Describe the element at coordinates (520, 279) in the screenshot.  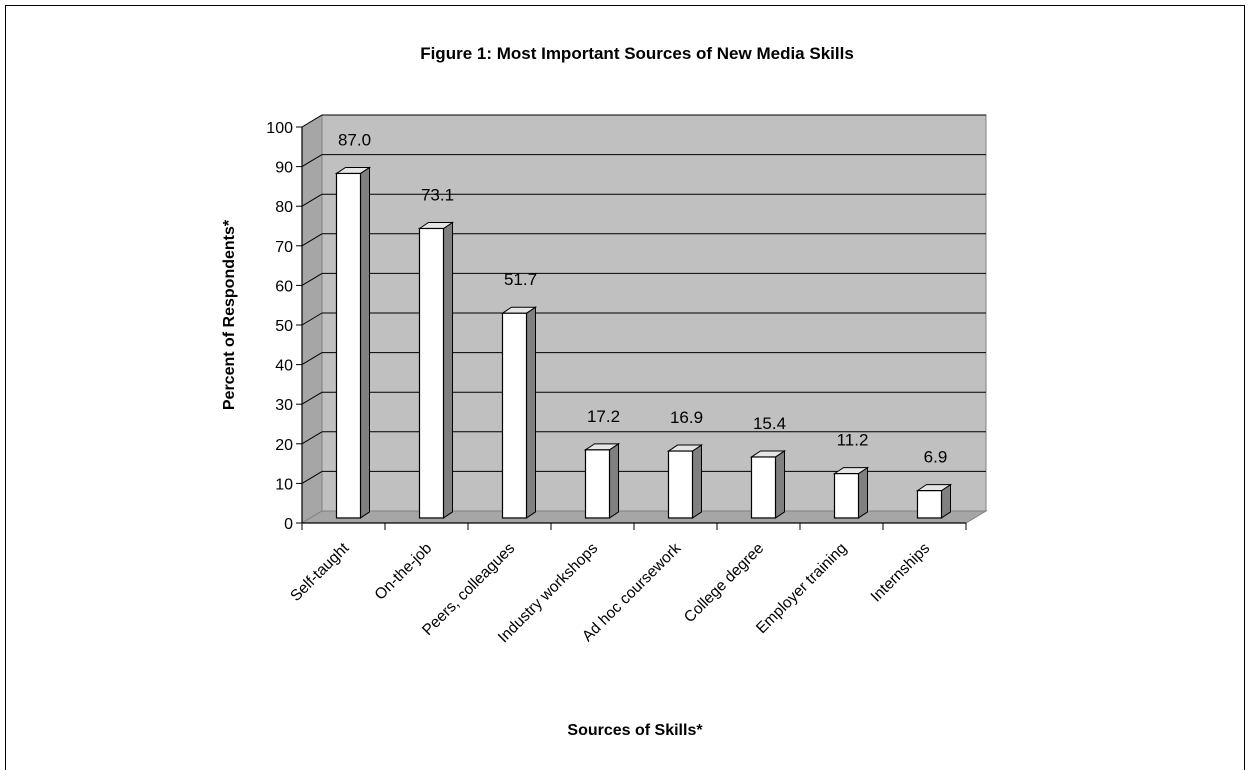
I see `data-label: 51.7` at that location.